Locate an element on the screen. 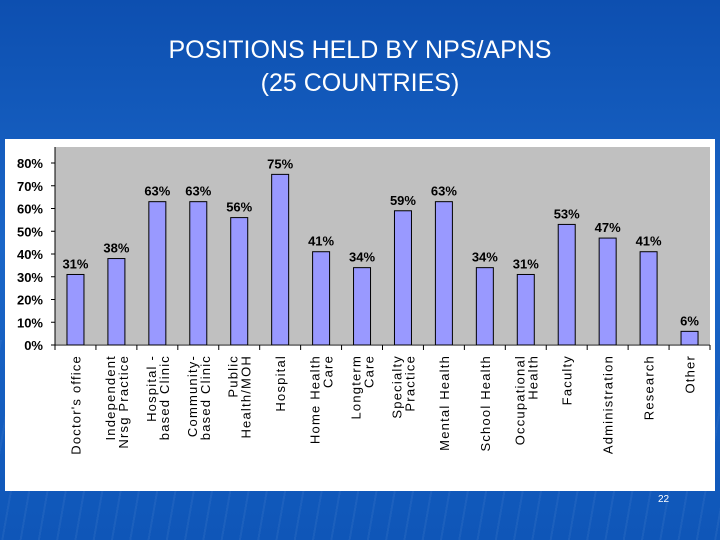 Image resolution: width=720 pixels, height=540 pixels. category-label: Research is located at coordinates (649, 387).